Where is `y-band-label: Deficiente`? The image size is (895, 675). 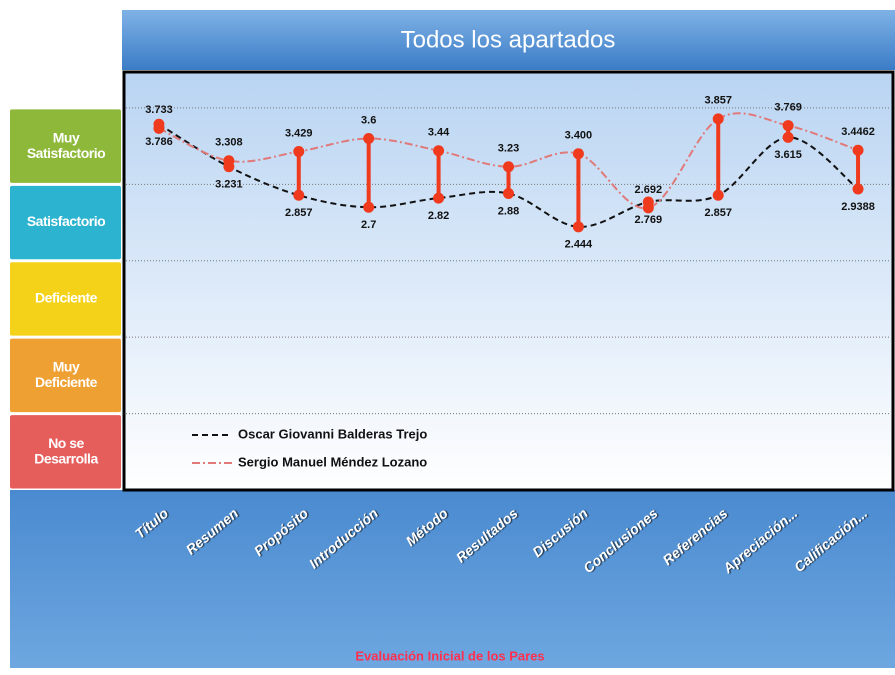 y-band-label: Deficiente is located at coordinates (66, 298).